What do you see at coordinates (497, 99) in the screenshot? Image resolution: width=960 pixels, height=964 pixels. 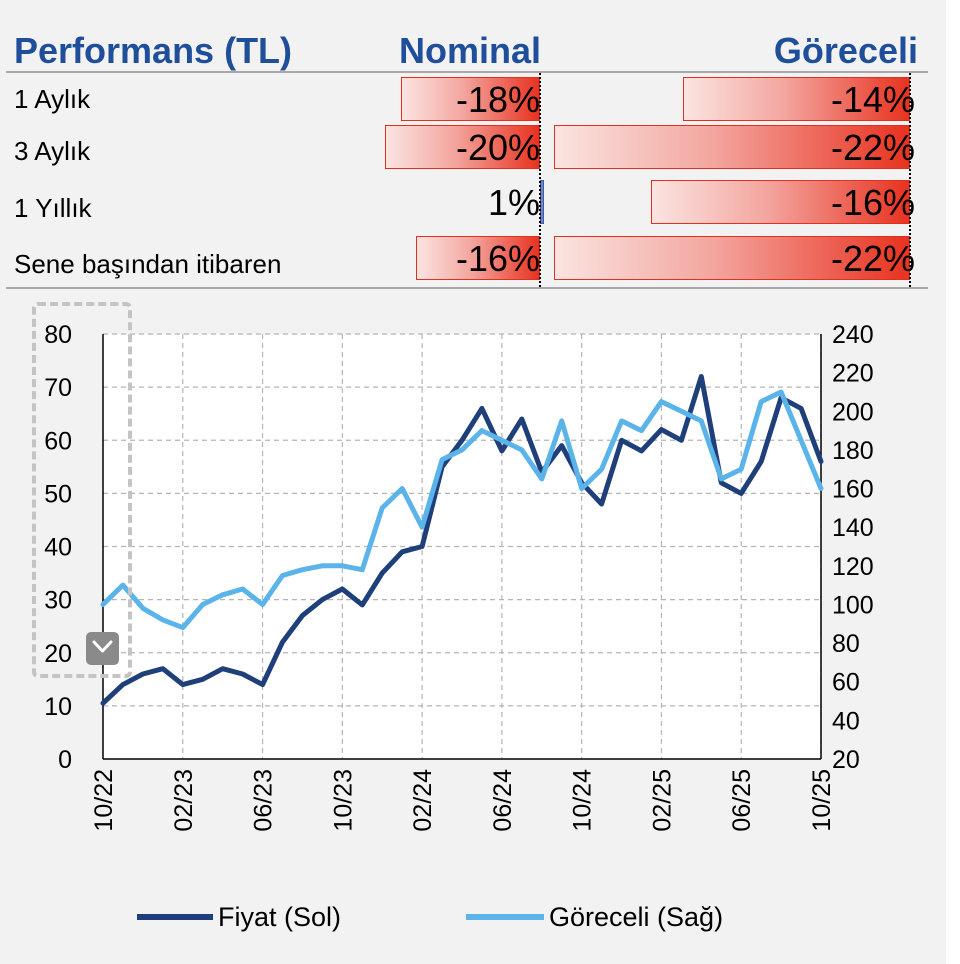 I see `nominal-value: -18%` at bounding box center [497, 99].